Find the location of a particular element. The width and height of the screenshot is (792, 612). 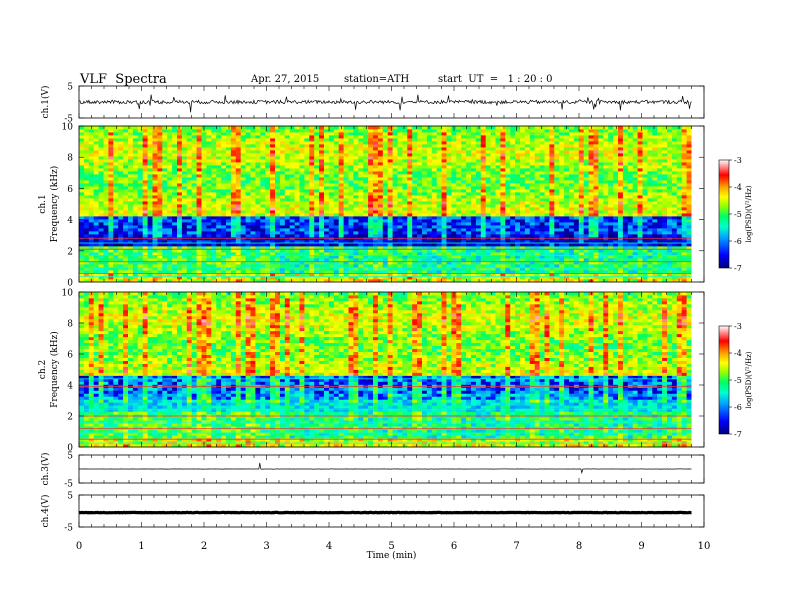

station-label: station=ATH is located at coordinates (377, 79).